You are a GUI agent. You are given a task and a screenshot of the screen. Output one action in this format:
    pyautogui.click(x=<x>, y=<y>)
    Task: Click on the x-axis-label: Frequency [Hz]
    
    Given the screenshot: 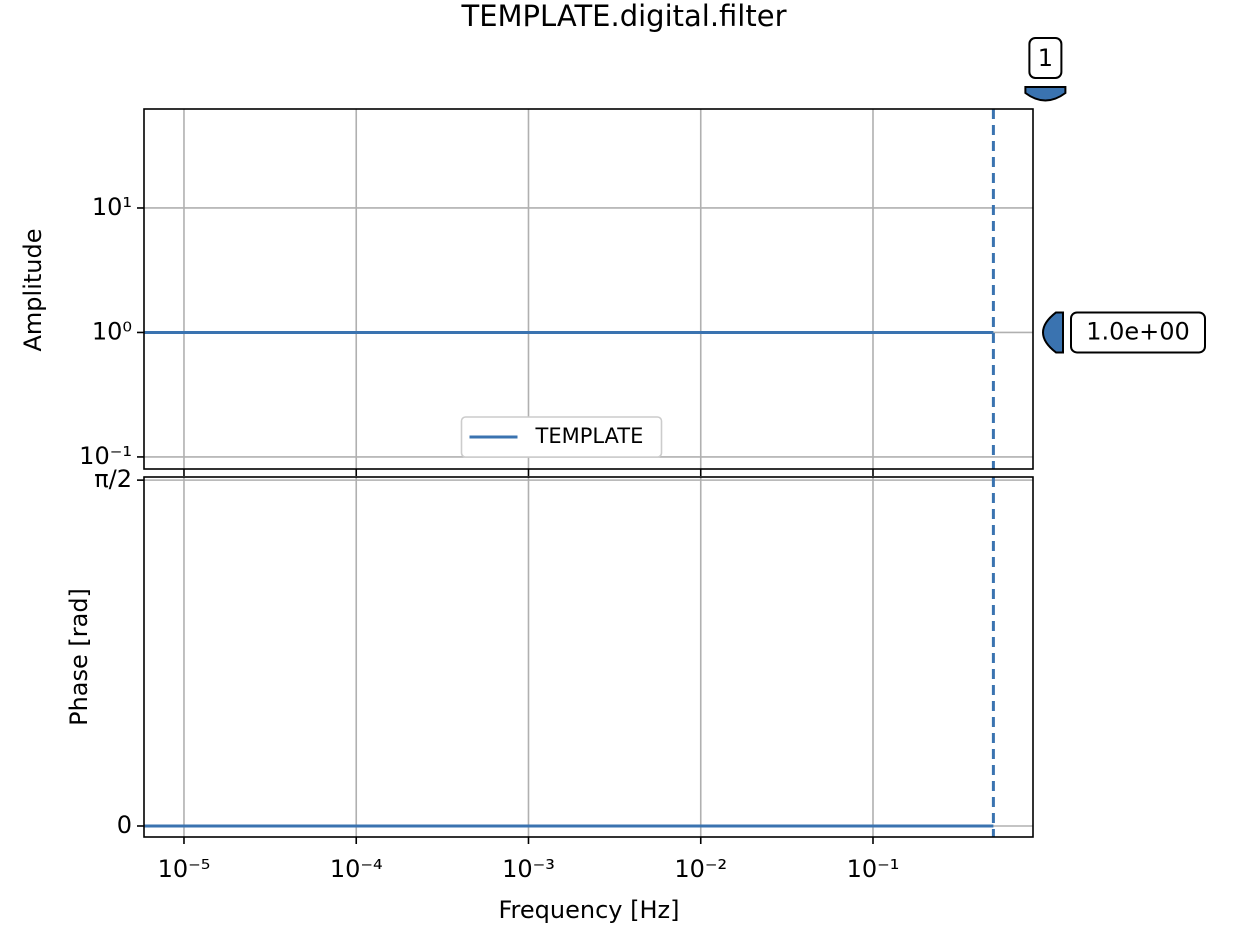 What is the action you would take?
    pyautogui.click(x=589, y=910)
    